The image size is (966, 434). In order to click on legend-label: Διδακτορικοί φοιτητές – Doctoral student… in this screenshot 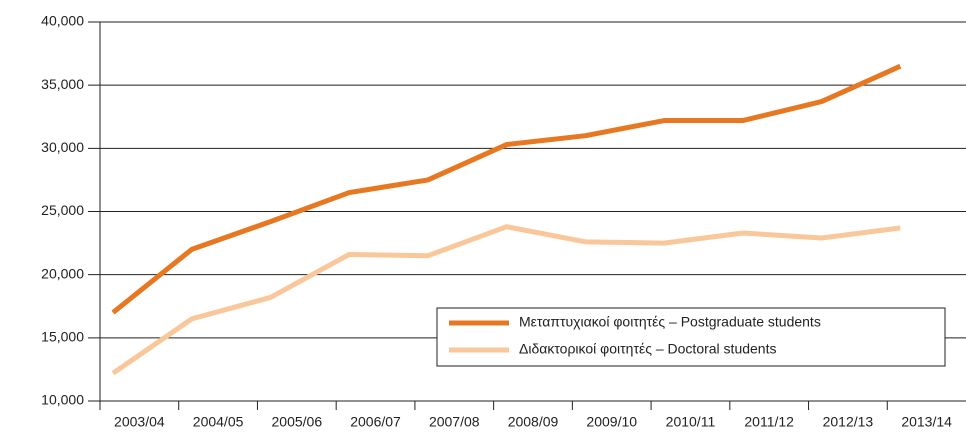, I will do `click(647, 349)`.